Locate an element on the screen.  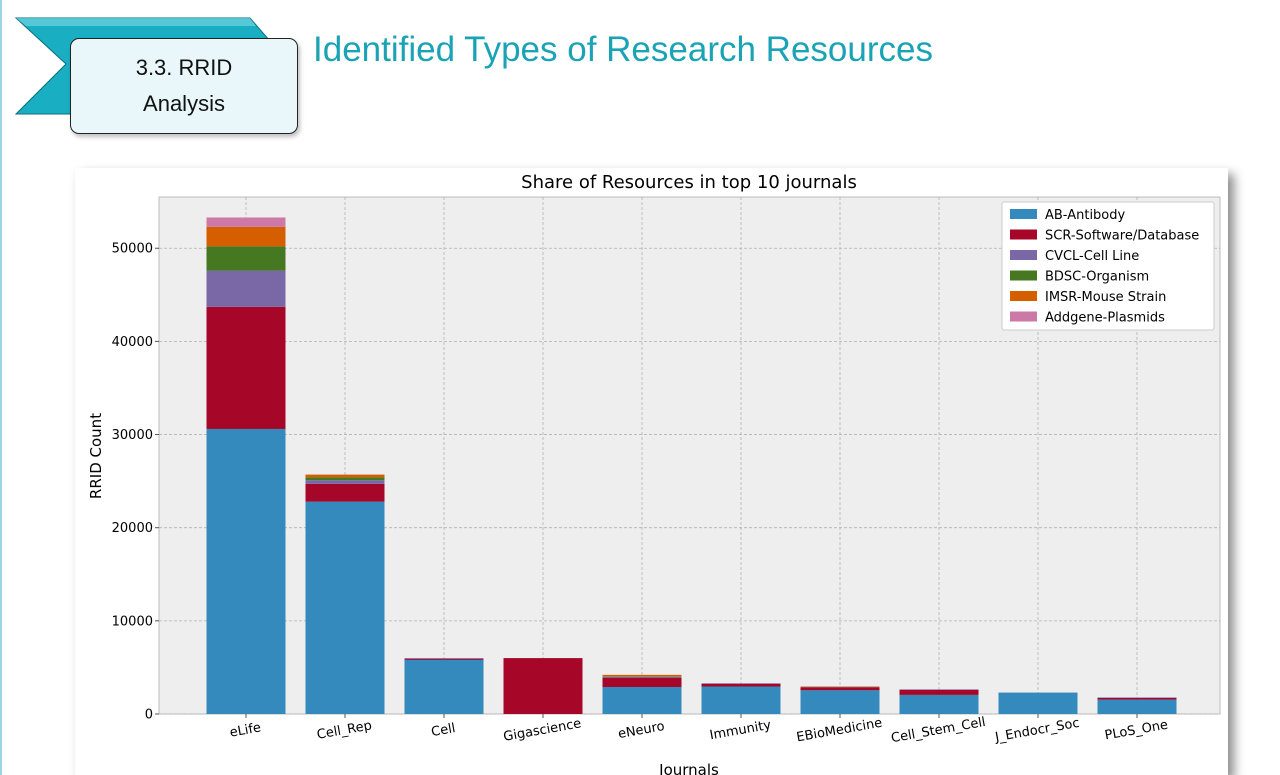
x-tick-label: Gigascience is located at coordinates (542, 730).